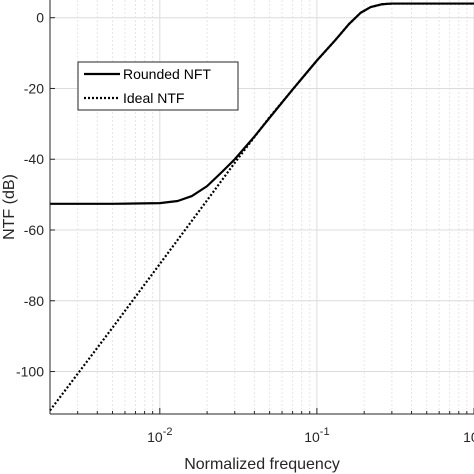 The width and height of the screenshot is (474, 474). I want to click on x-axis-label: Normalized frequency, so click(262, 464).